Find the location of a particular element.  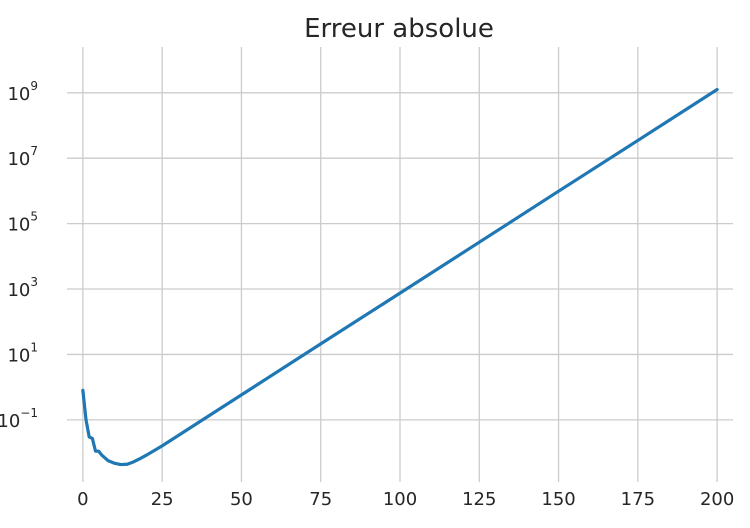

x-tick-label: 25 is located at coordinates (162, 499).